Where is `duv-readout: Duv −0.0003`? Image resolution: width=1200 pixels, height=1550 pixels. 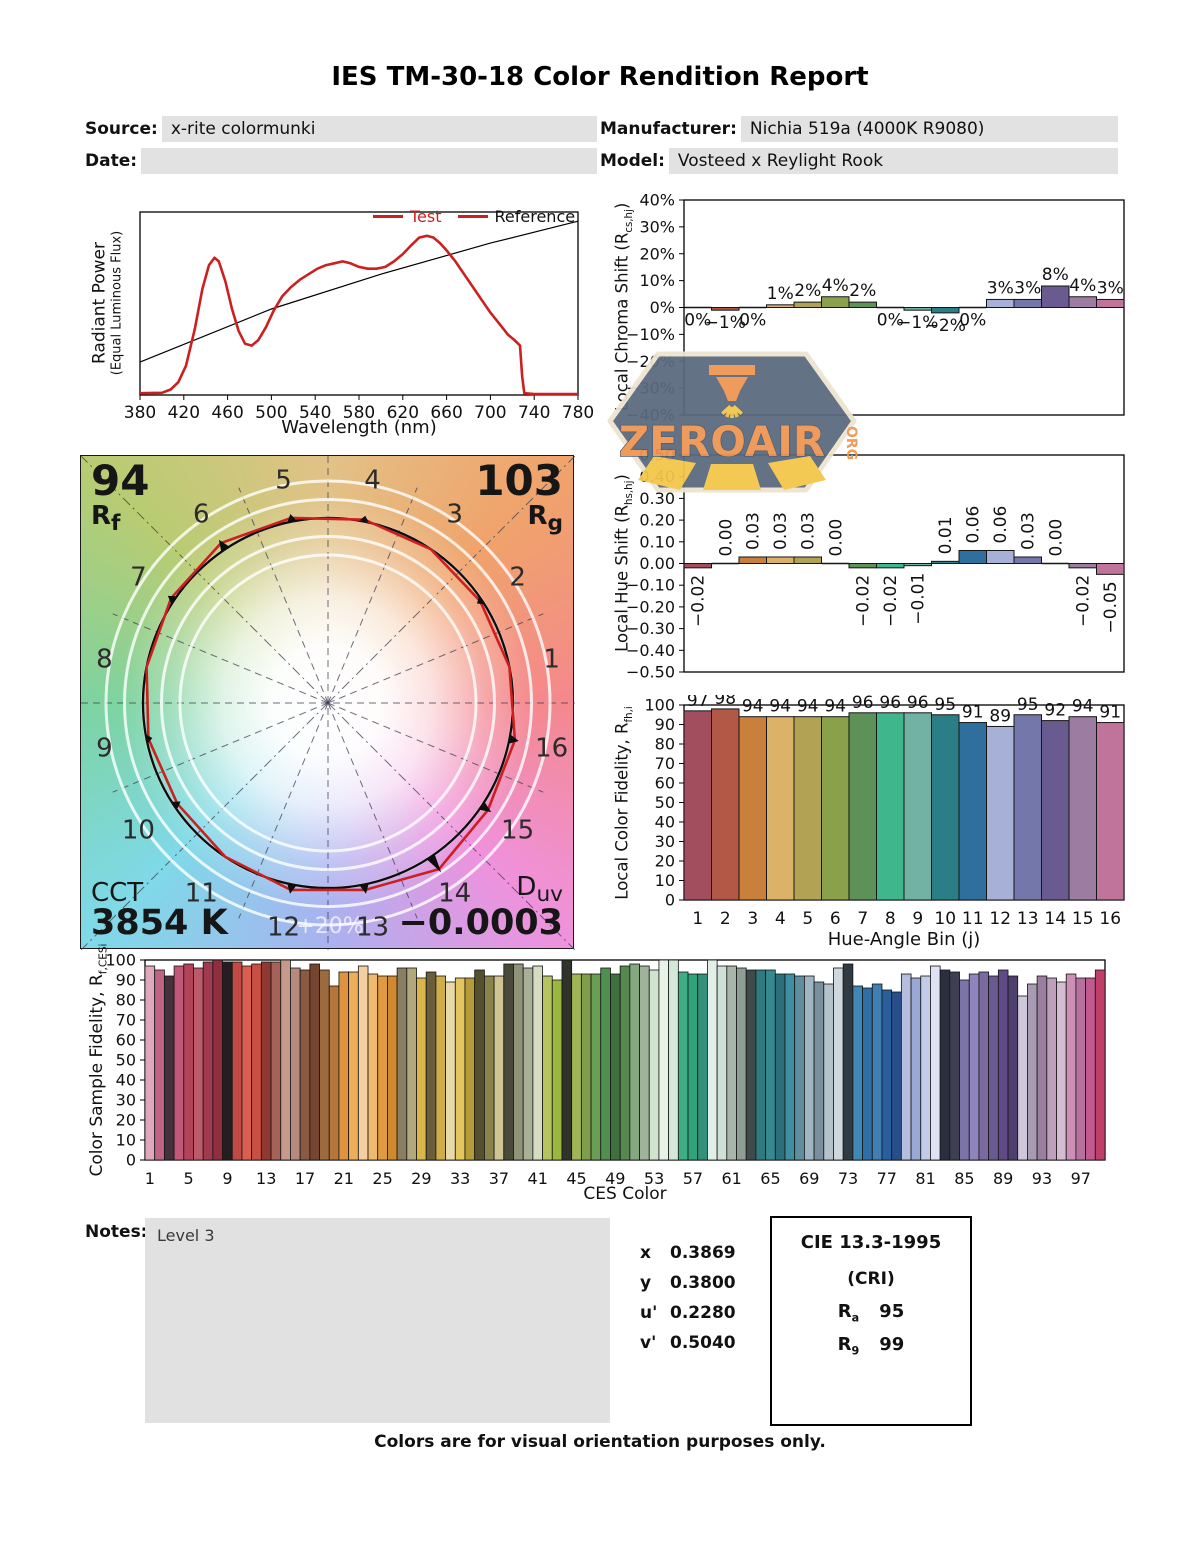 duv-readout: Duv −0.0003 is located at coordinates (480, 908).